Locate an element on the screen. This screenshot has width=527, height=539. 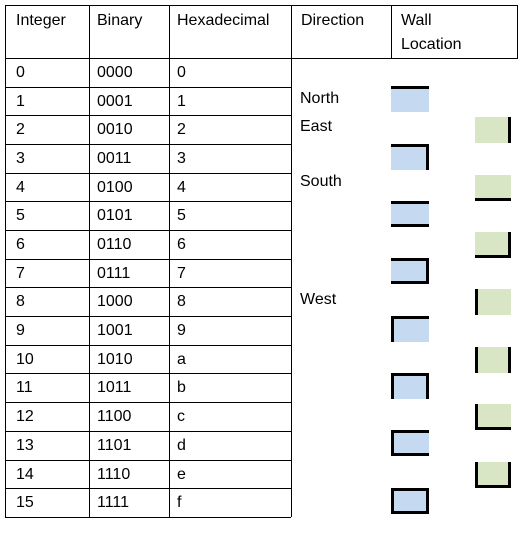
cell-integer: 5 is located at coordinates (20, 215).